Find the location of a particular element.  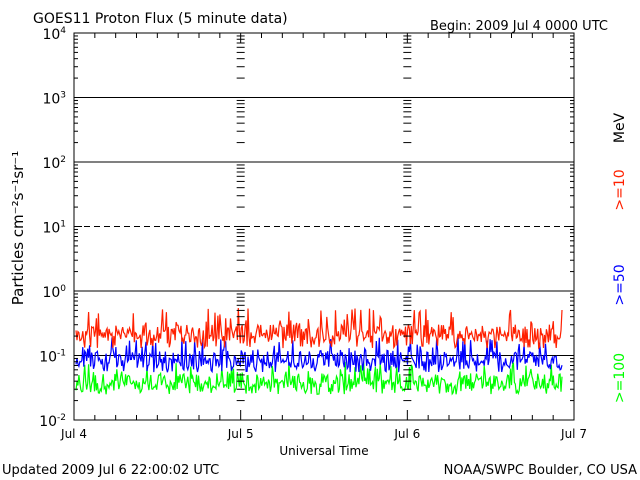

y-tick-label: 100 is located at coordinates (54, 292).